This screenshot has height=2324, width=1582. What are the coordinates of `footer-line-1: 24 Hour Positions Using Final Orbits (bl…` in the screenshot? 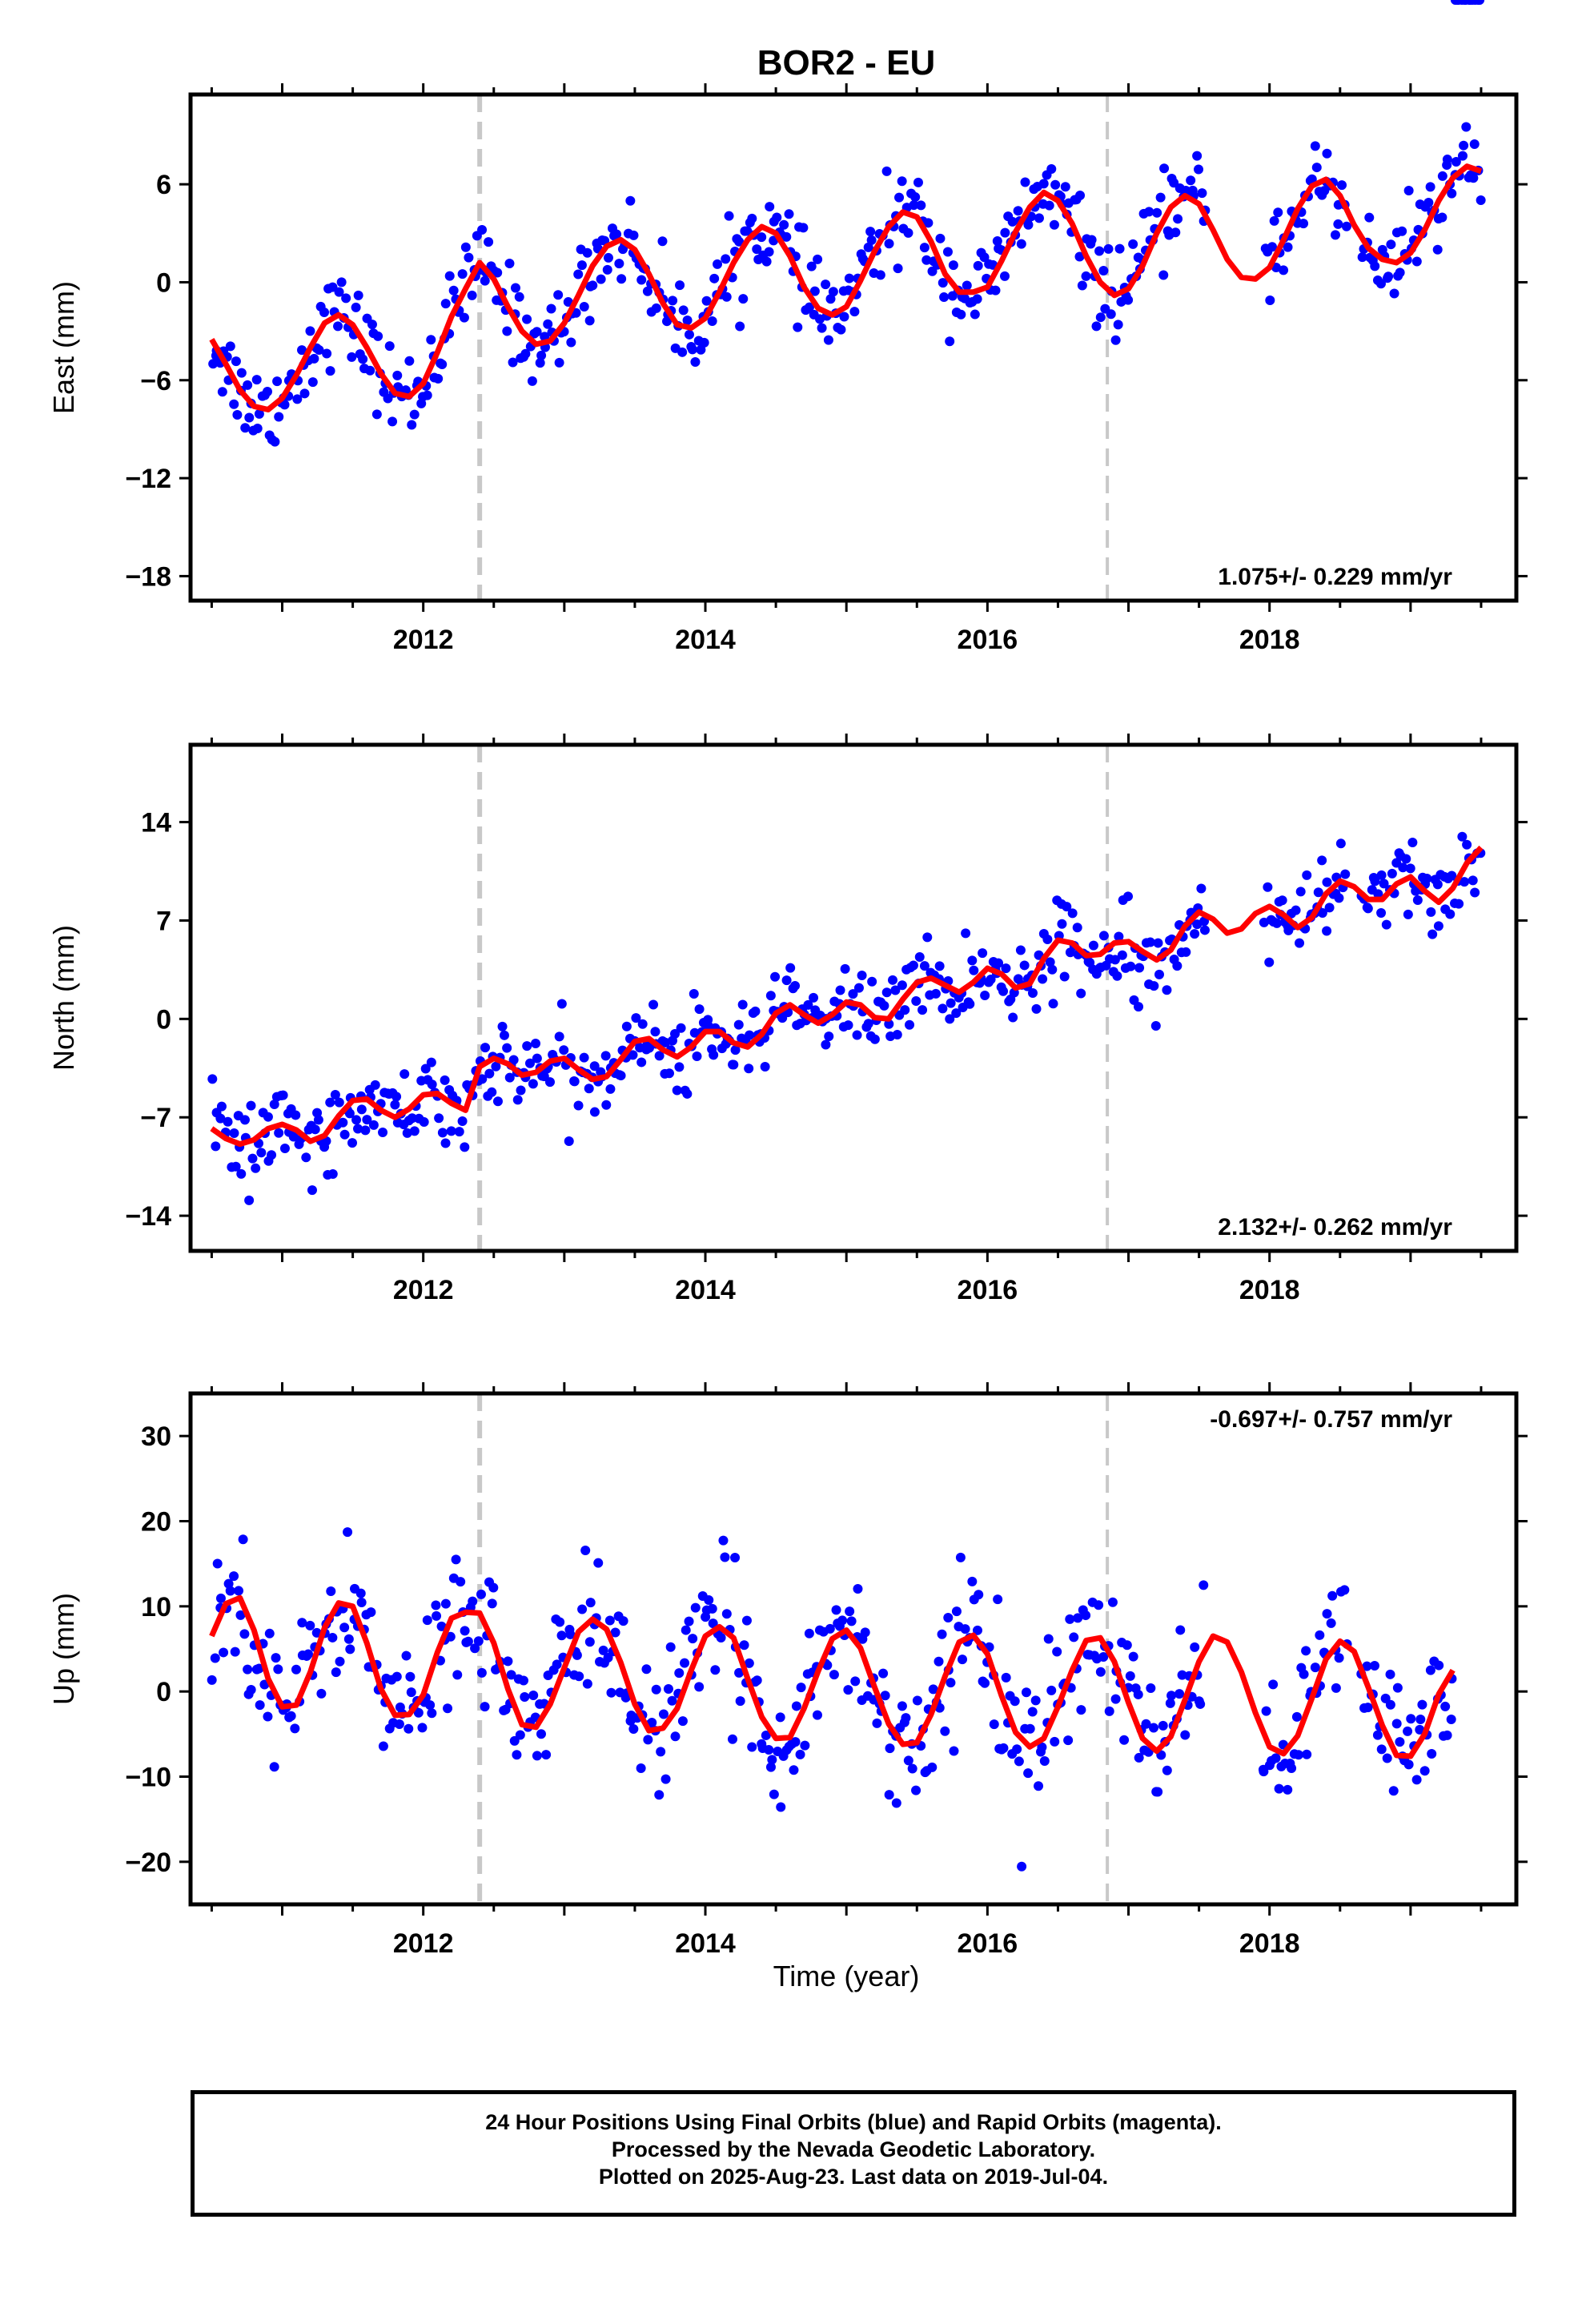 It's located at (853, 2122).